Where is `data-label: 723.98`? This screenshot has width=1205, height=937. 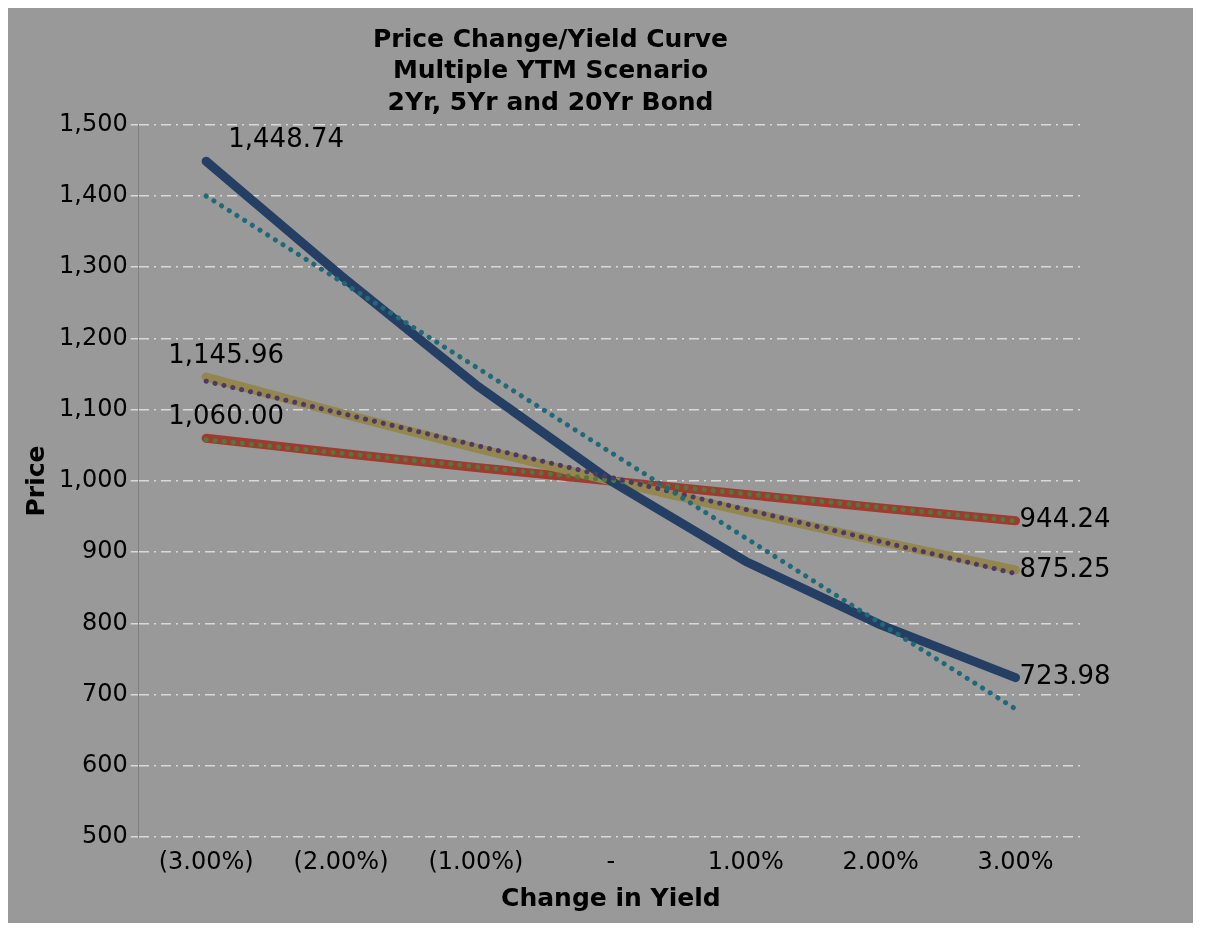
data-label: 723.98 is located at coordinates (1065, 675).